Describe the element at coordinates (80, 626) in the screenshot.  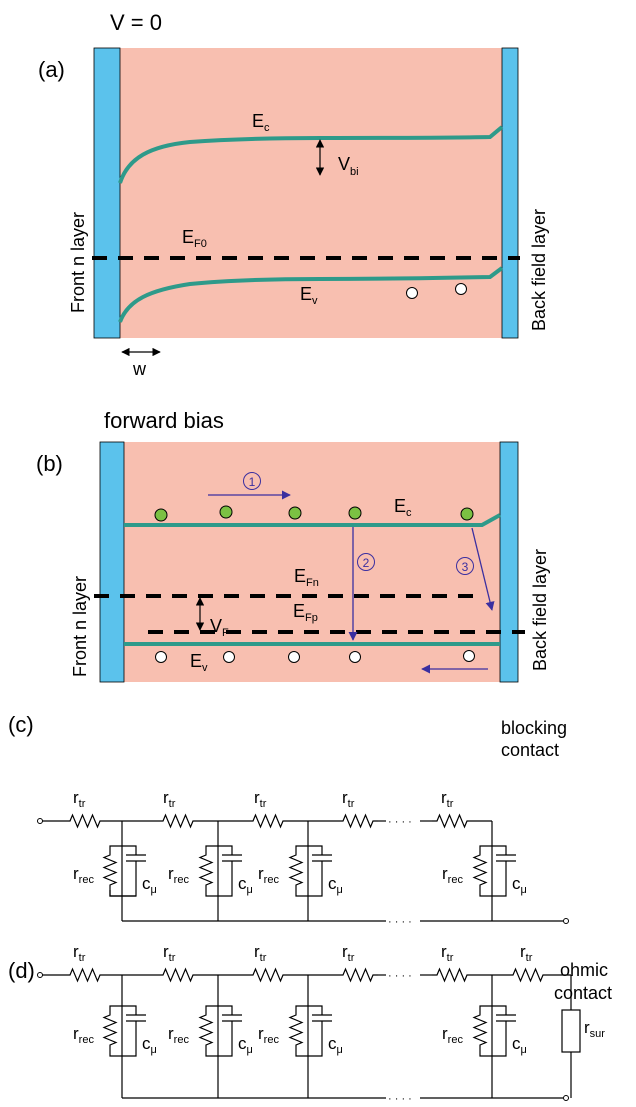
I see `front-layer-label-b: Front n layer` at that location.